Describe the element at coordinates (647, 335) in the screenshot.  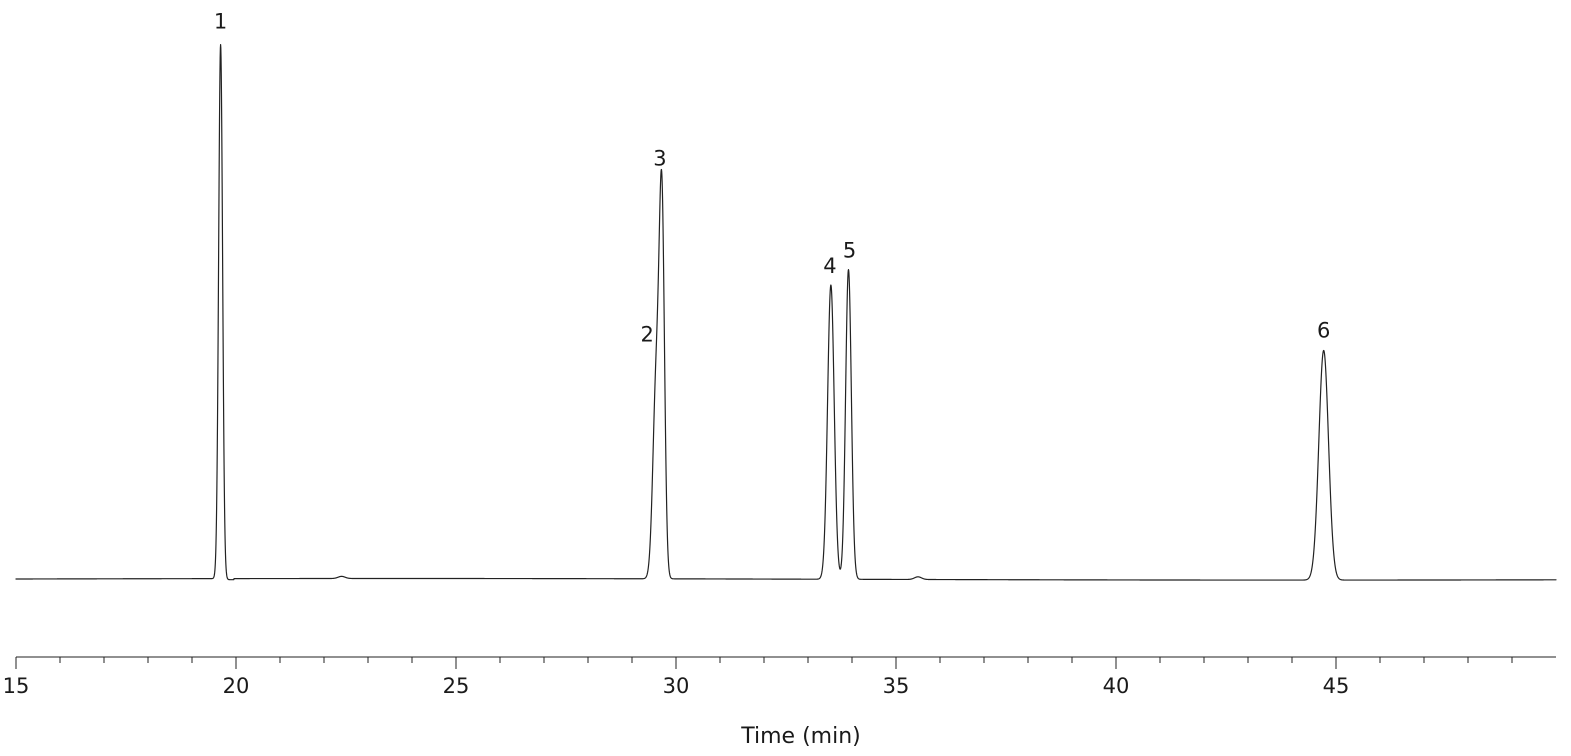
I see `peak-label-2: 2` at that location.